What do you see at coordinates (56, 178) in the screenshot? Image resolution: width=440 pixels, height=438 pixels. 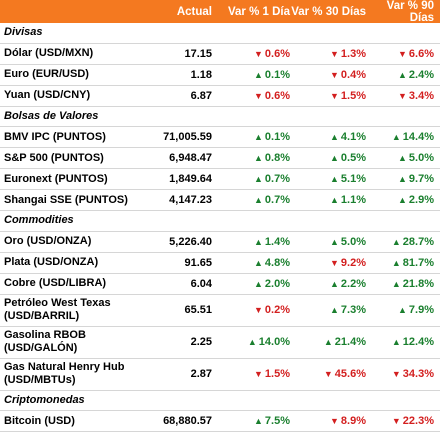 I see `instrument-name: Euronext (PUNTOS)` at bounding box center [56, 178].